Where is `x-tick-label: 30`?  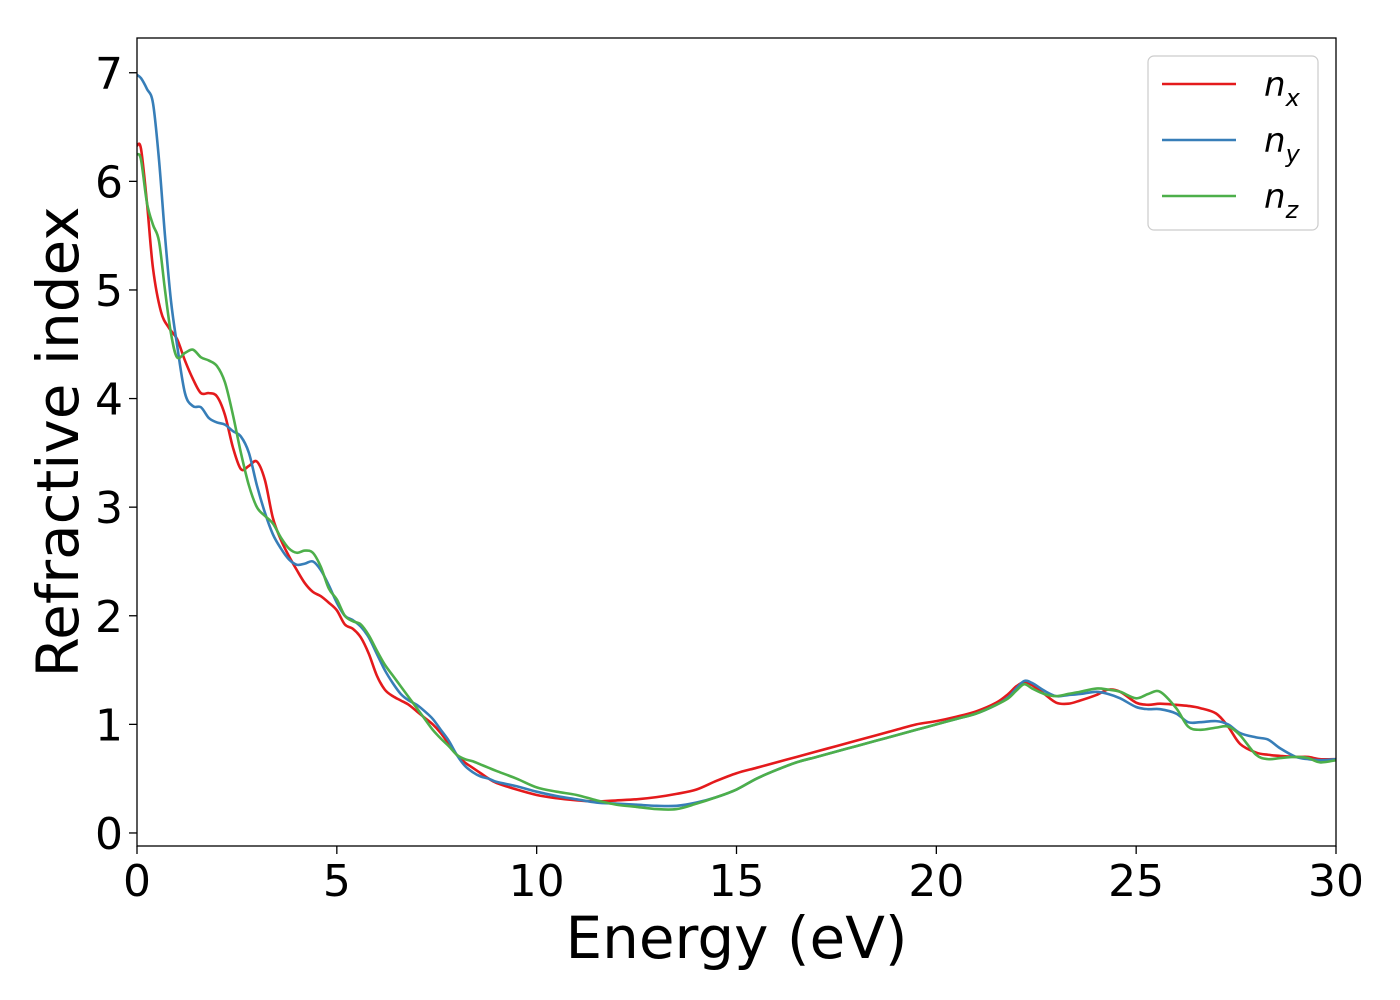
x-tick-label: 30 is located at coordinates (1336, 881).